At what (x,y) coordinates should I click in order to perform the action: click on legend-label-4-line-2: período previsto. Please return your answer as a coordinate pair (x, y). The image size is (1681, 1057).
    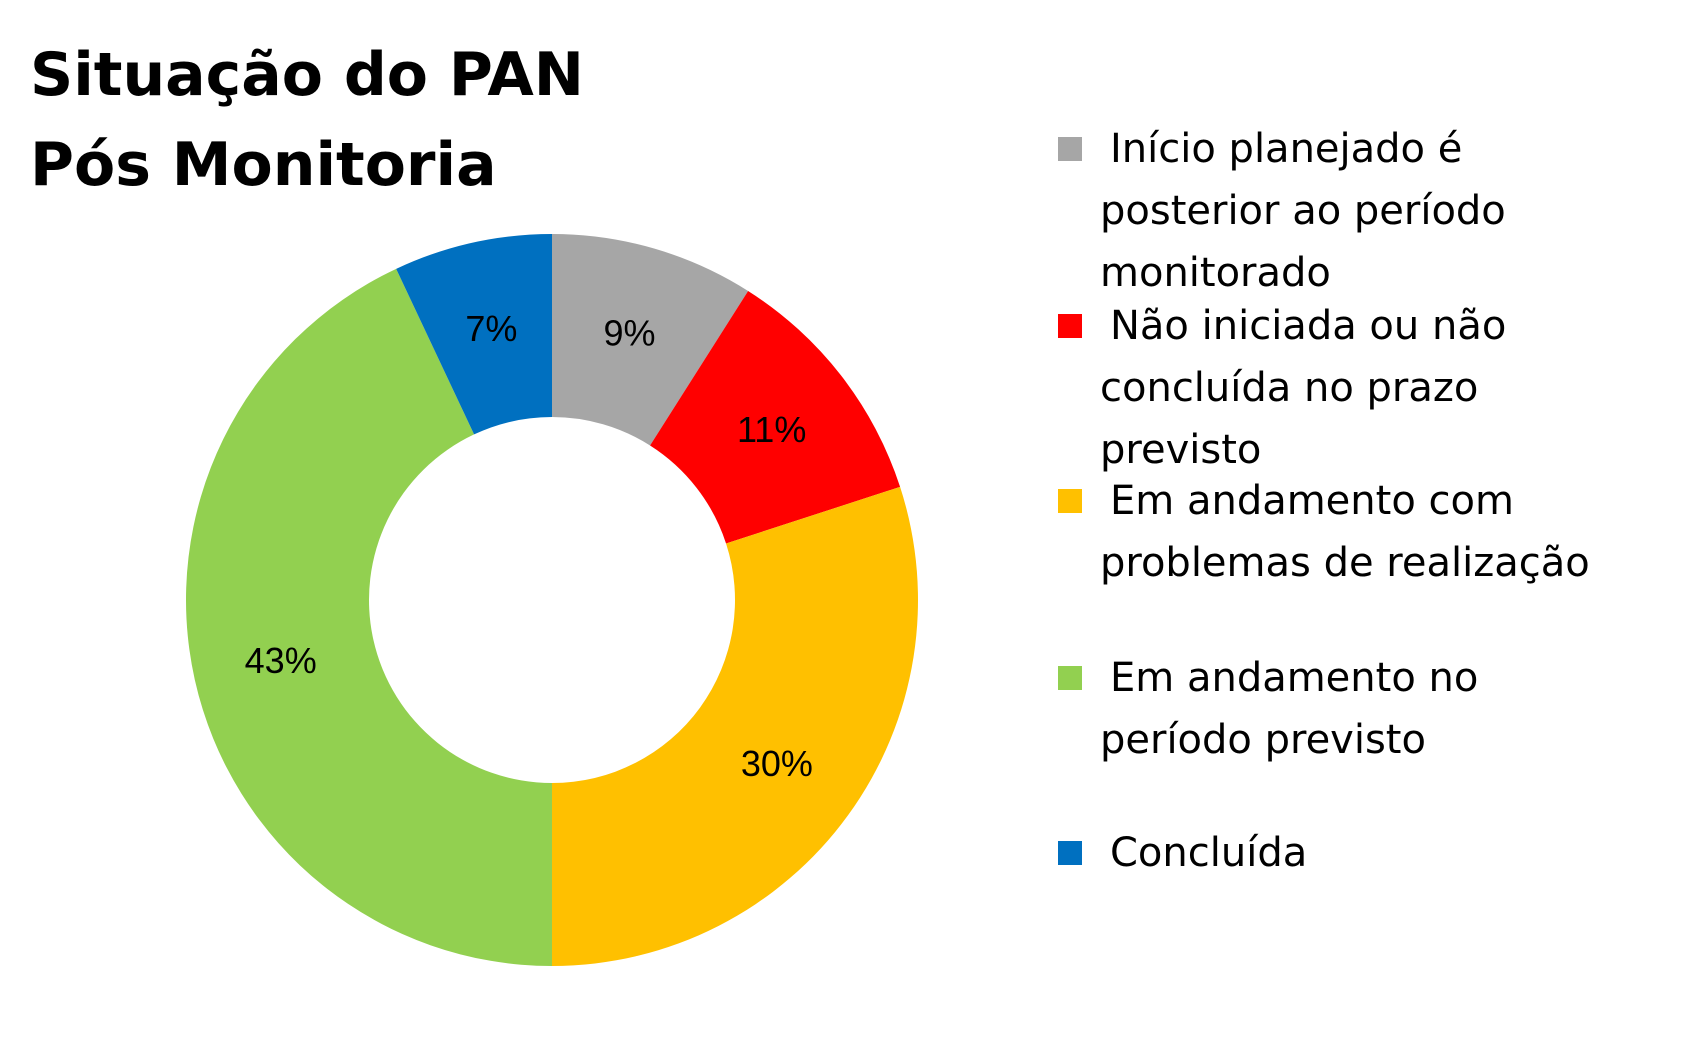
    Looking at the image, I should click on (1263, 740).